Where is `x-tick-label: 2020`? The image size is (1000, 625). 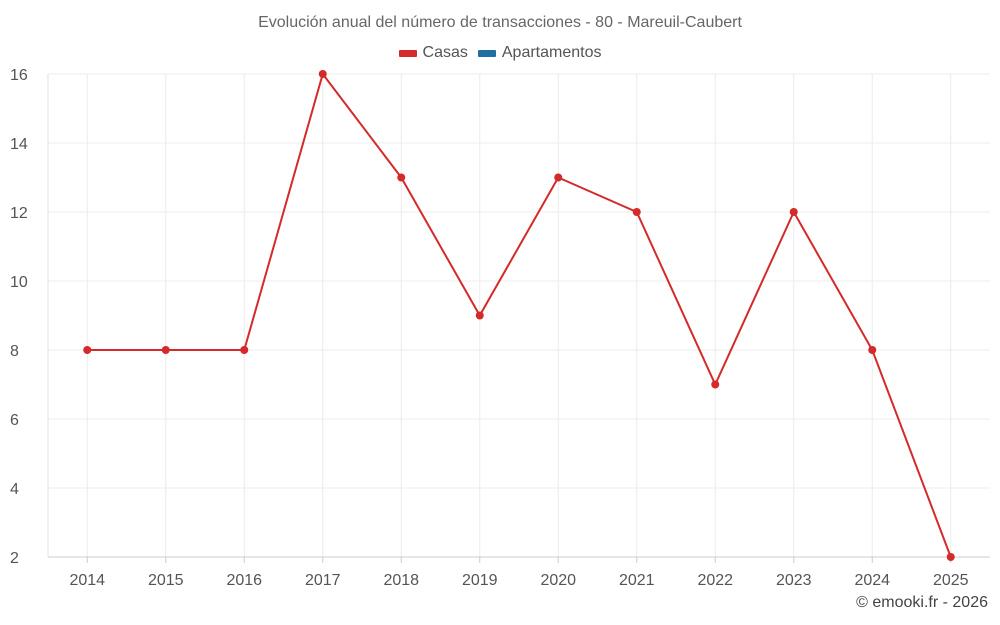 x-tick-label: 2020 is located at coordinates (558, 580).